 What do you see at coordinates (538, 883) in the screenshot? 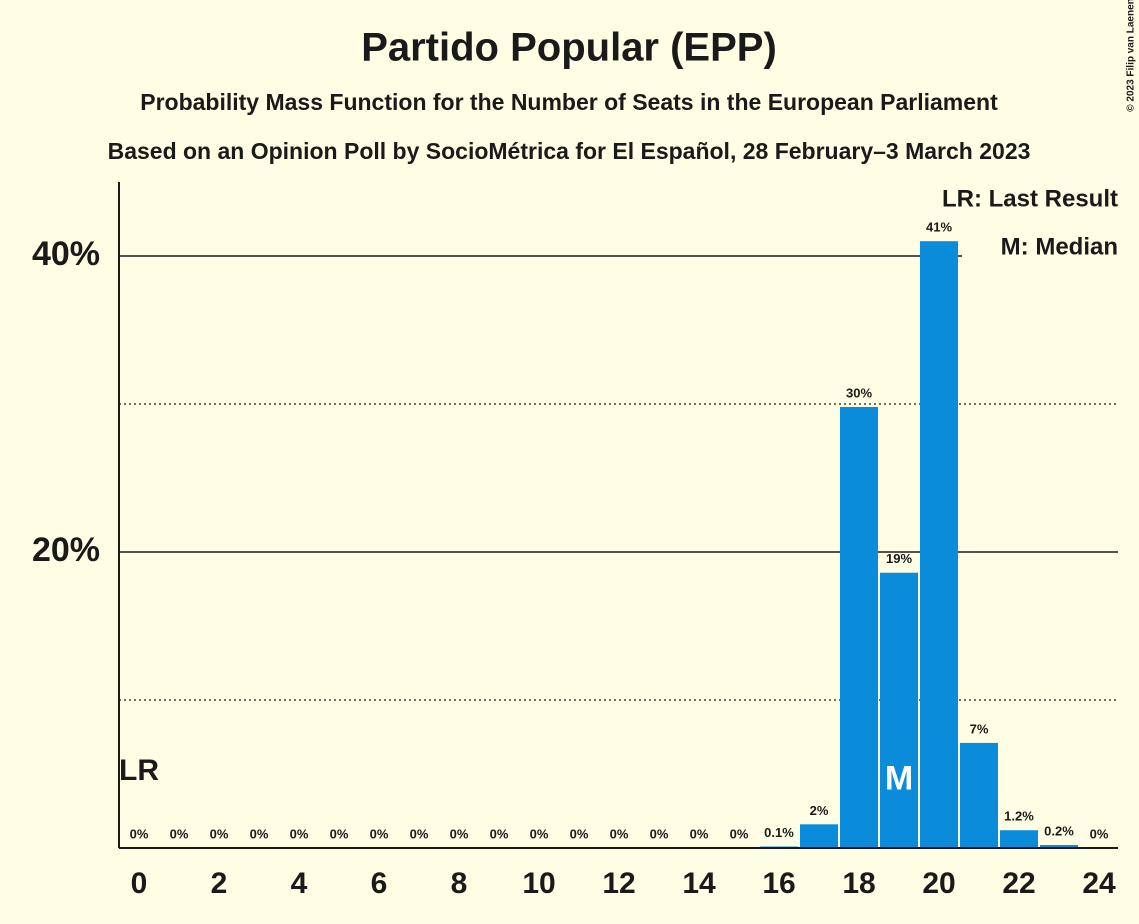
I see `x-tick-label: 10` at bounding box center [538, 883].